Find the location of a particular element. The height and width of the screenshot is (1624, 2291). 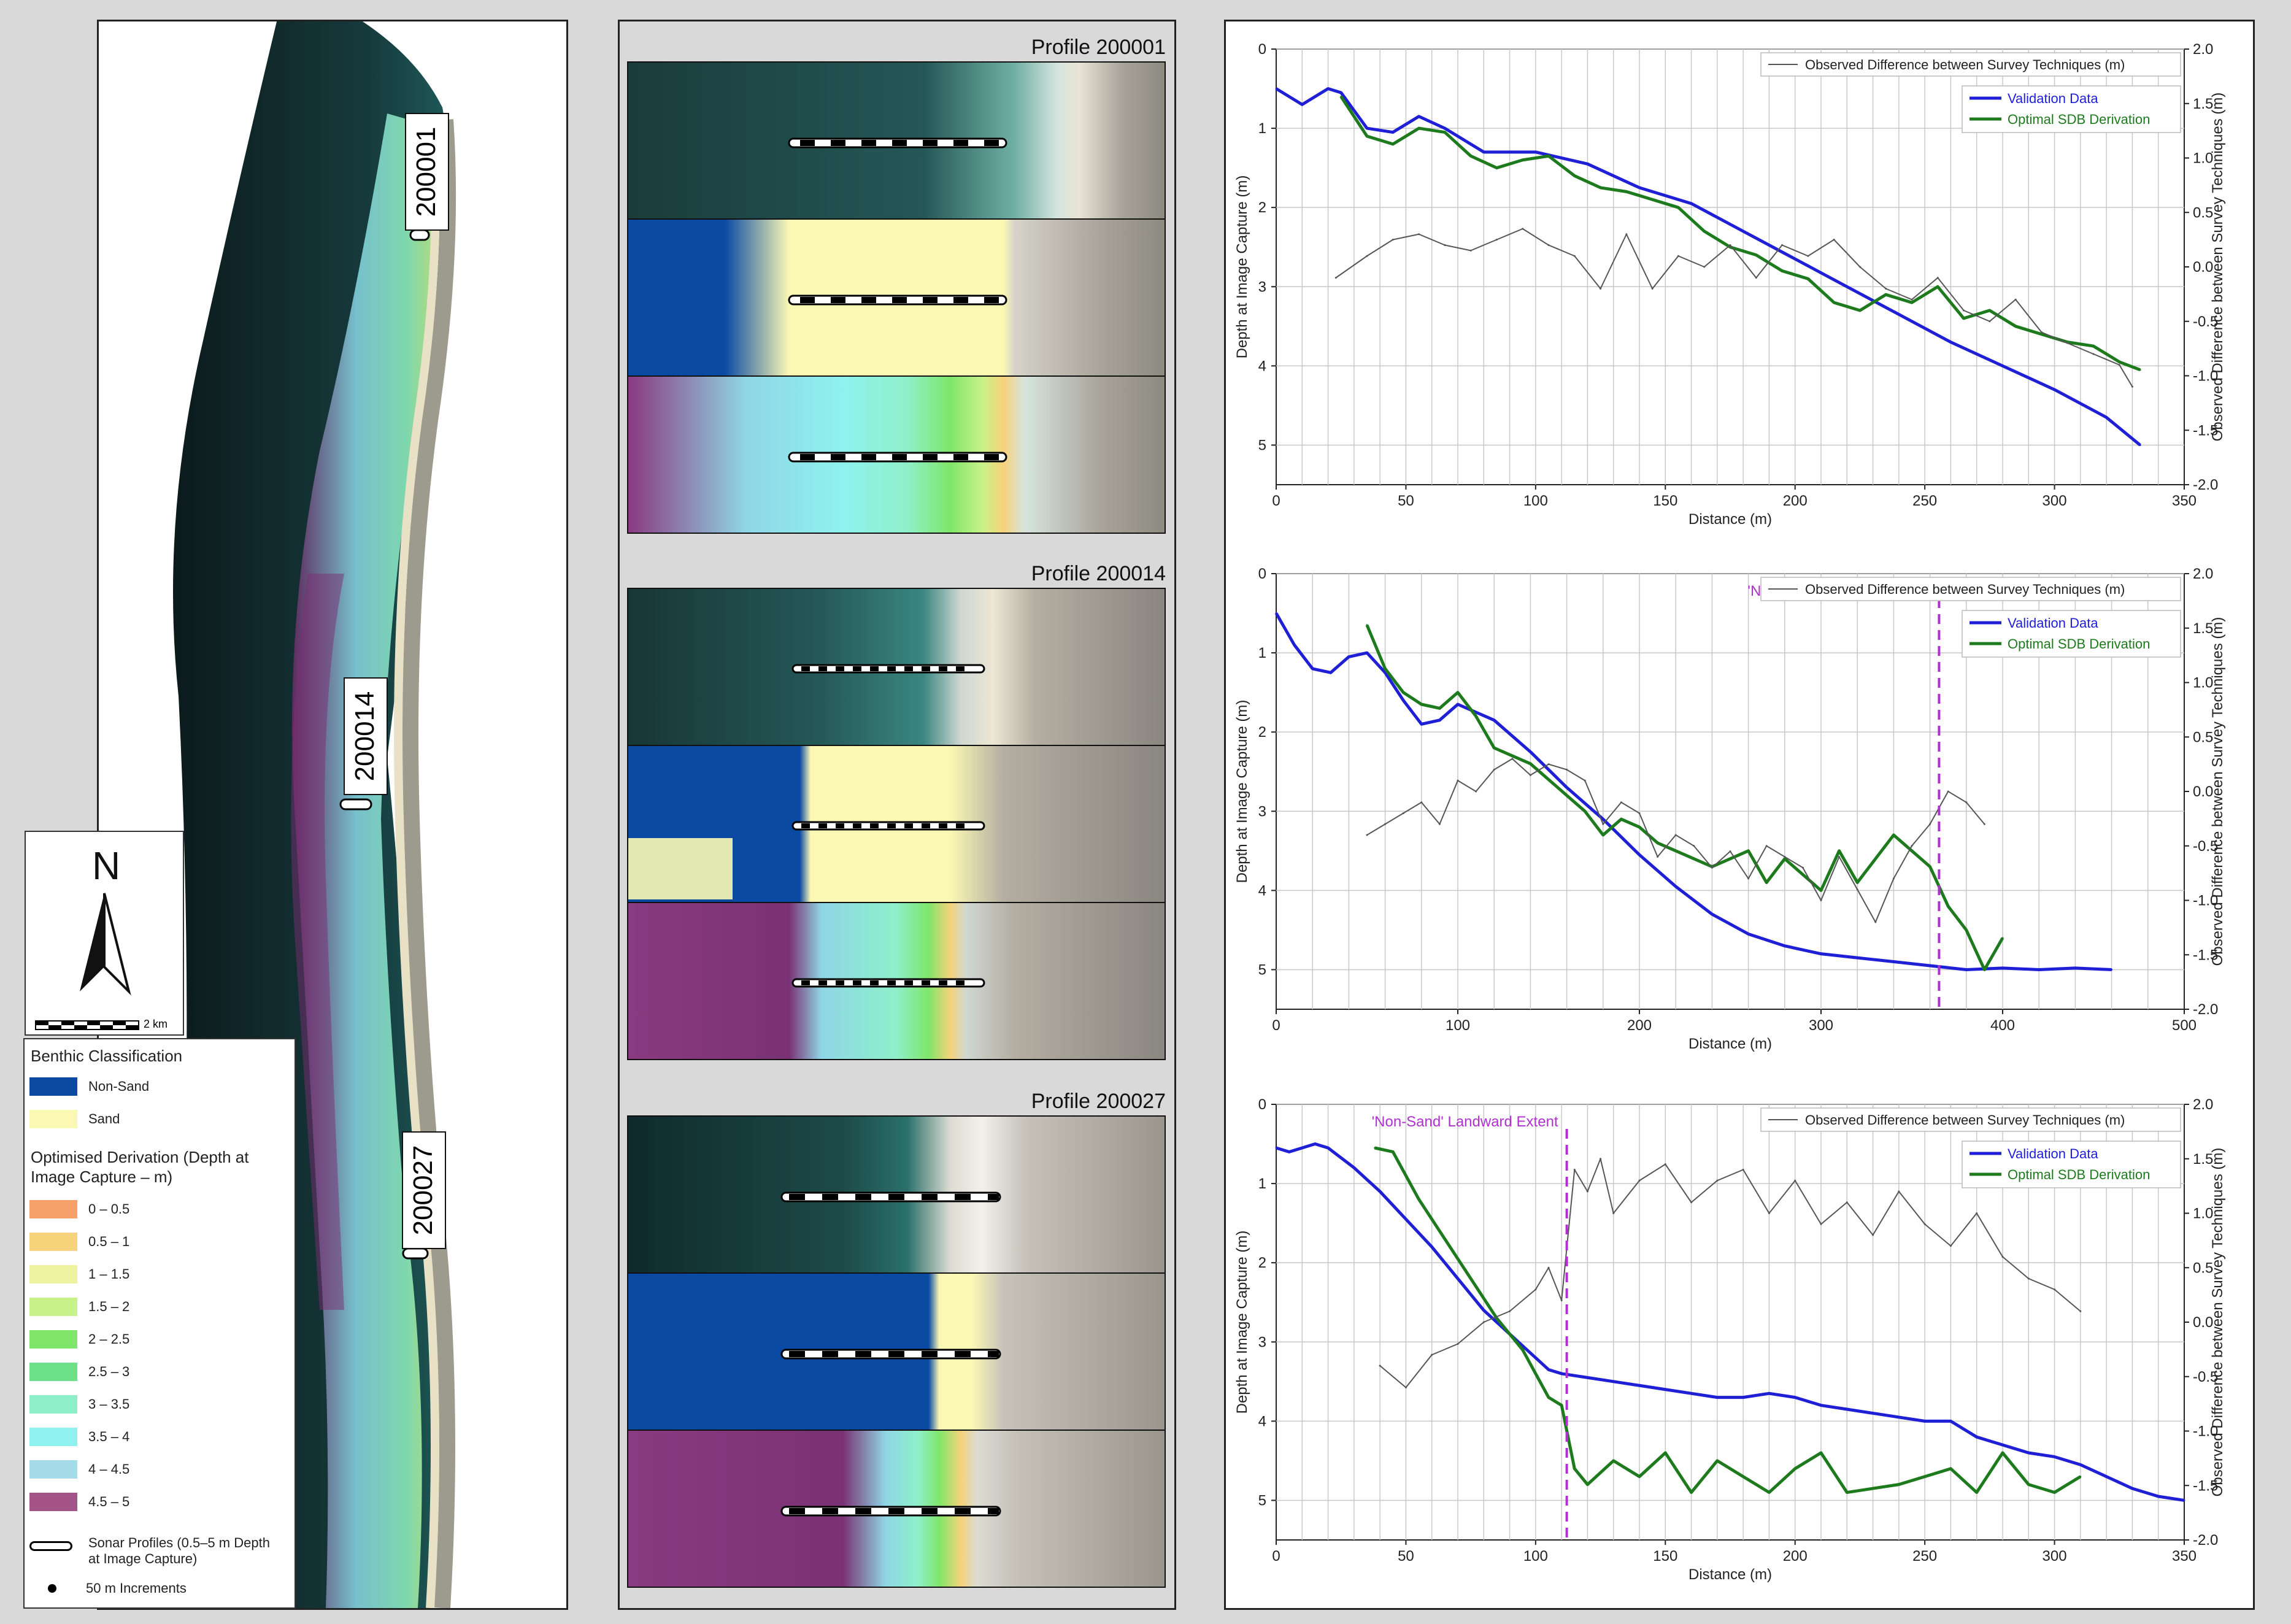

y-axis-label: Depth at Image Capture (m) is located at coordinates (1242, 267).